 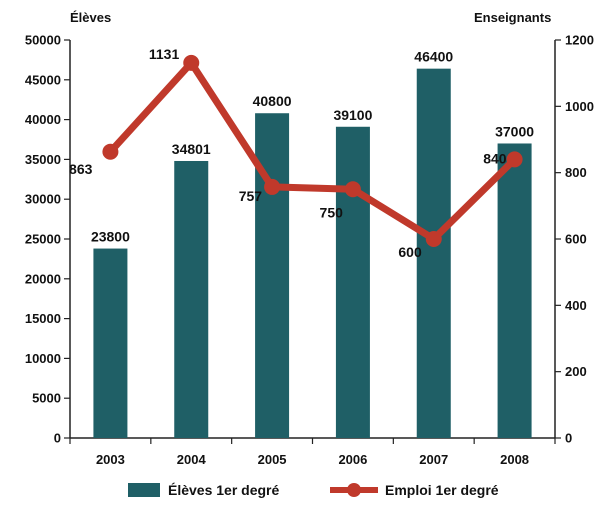 What do you see at coordinates (514, 459) in the screenshot?
I see `x-tick-label: 2008` at bounding box center [514, 459].